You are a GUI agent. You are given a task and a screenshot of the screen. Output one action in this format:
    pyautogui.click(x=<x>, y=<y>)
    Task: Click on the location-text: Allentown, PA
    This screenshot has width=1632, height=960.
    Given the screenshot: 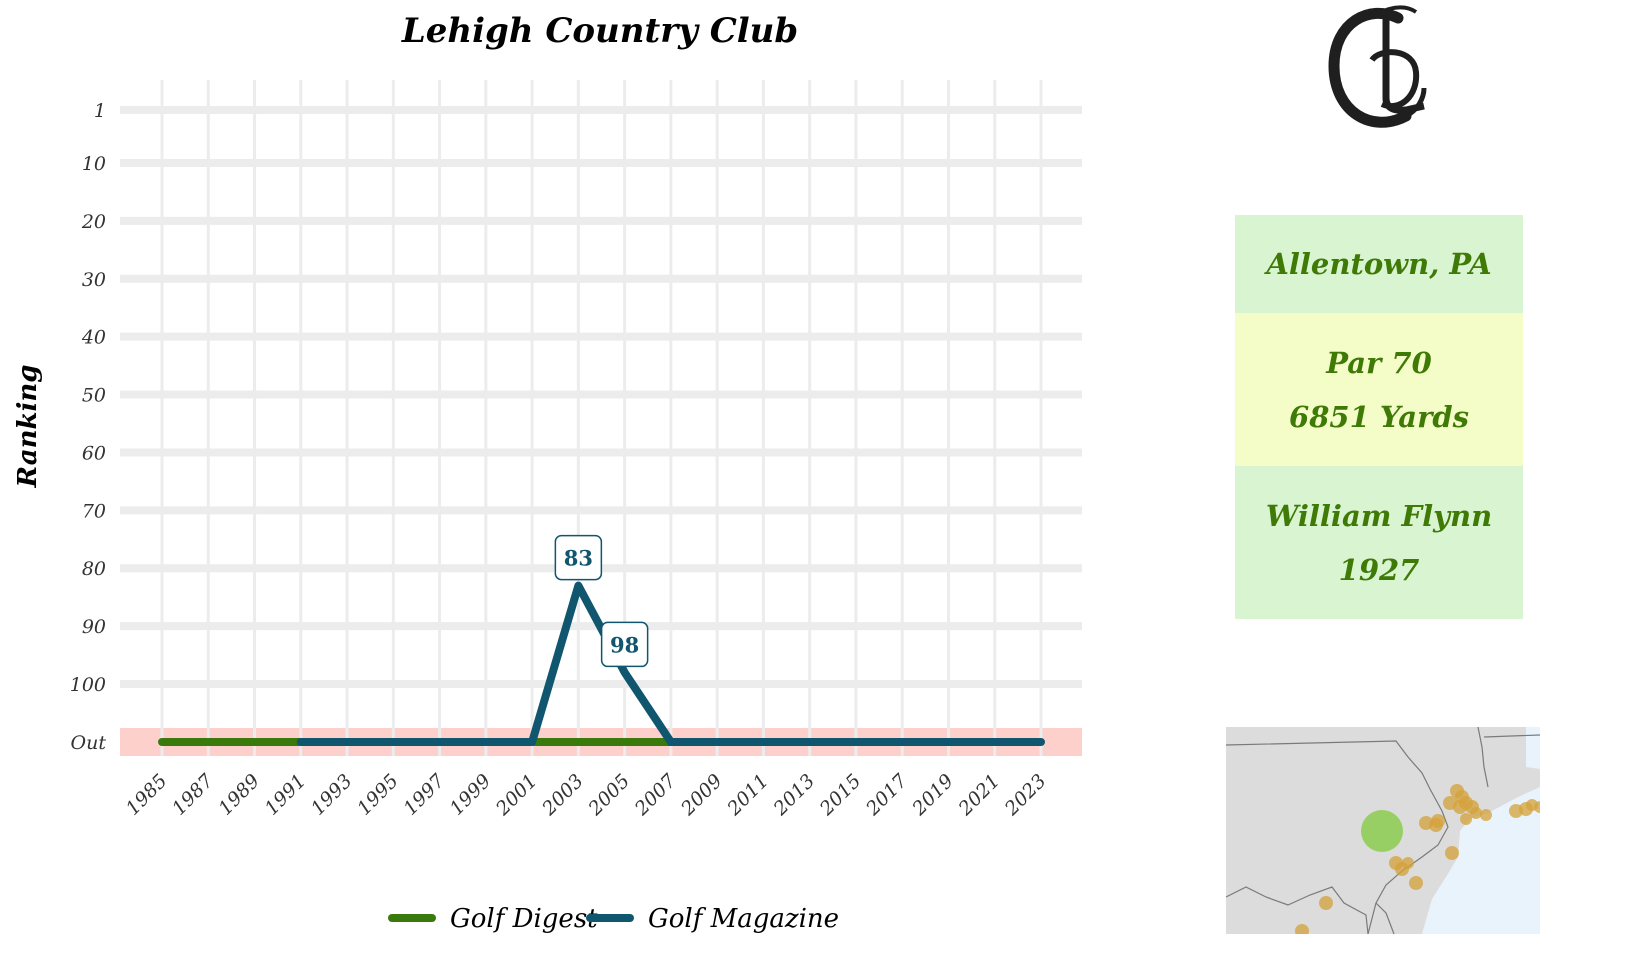 What is the action you would take?
    pyautogui.click(x=1379, y=264)
    